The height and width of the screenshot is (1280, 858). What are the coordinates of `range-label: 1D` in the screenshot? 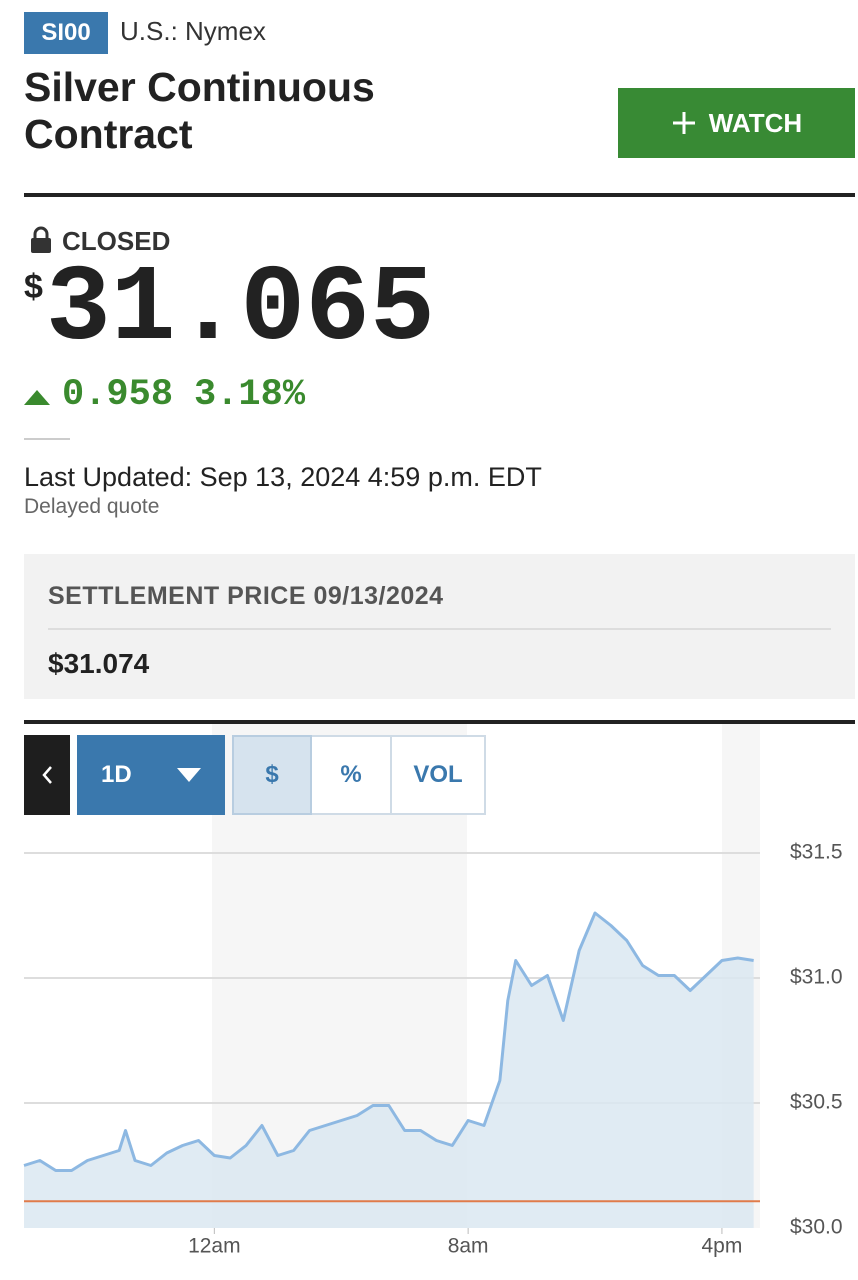 It's located at (116, 774).